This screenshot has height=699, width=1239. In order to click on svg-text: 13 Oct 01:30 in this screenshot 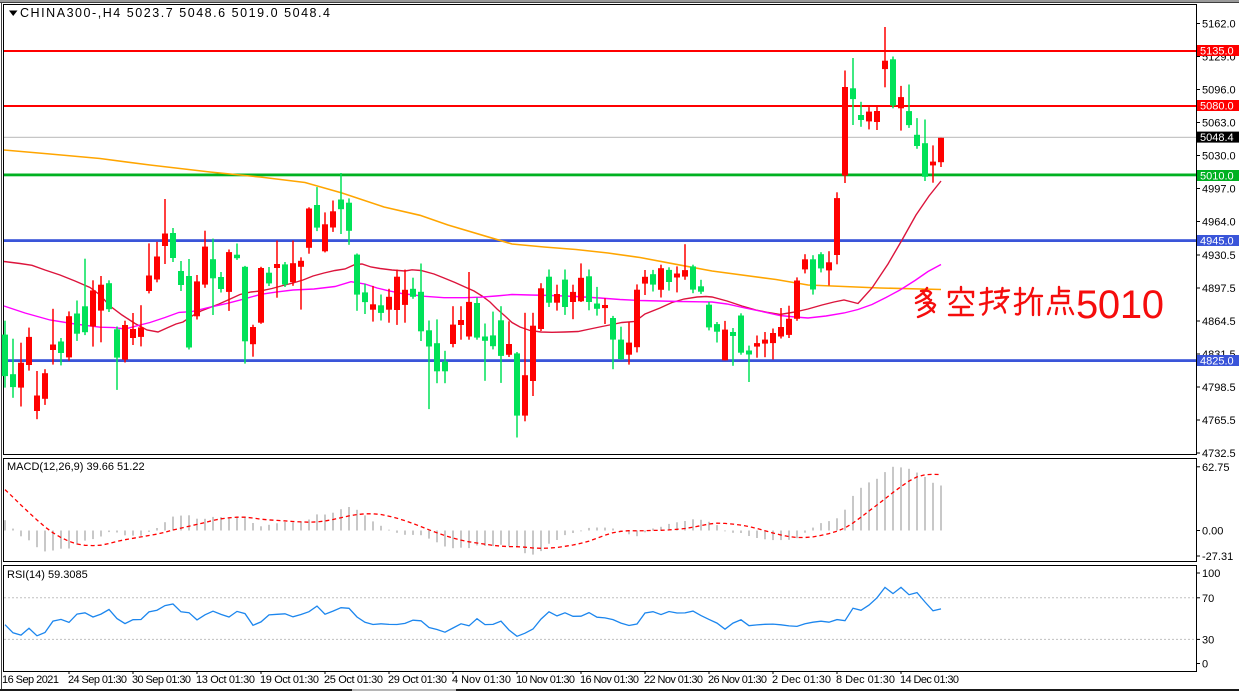, I will do `click(225, 680)`.